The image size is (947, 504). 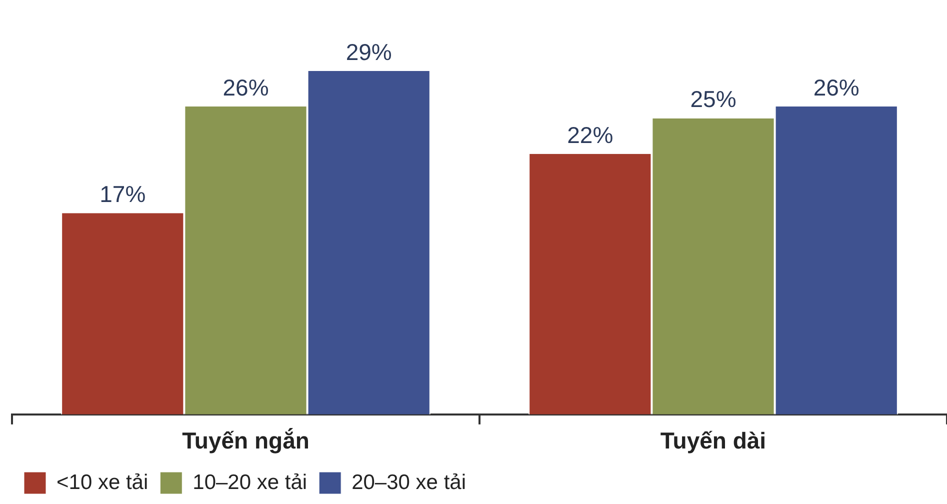 What do you see at coordinates (369, 51) in the screenshot?
I see `data-label: 29%` at bounding box center [369, 51].